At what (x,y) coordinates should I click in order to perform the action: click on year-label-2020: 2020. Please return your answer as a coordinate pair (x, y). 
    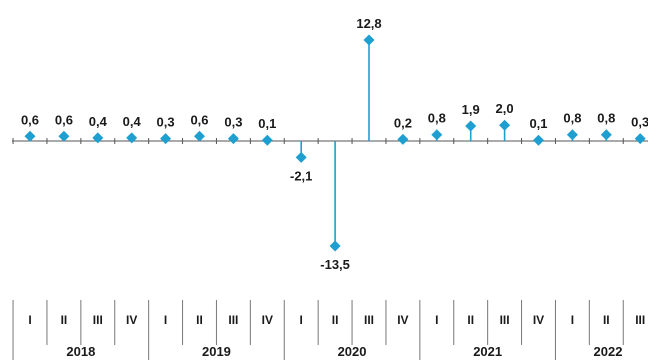
    Looking at the image, I should click on (352, 351).